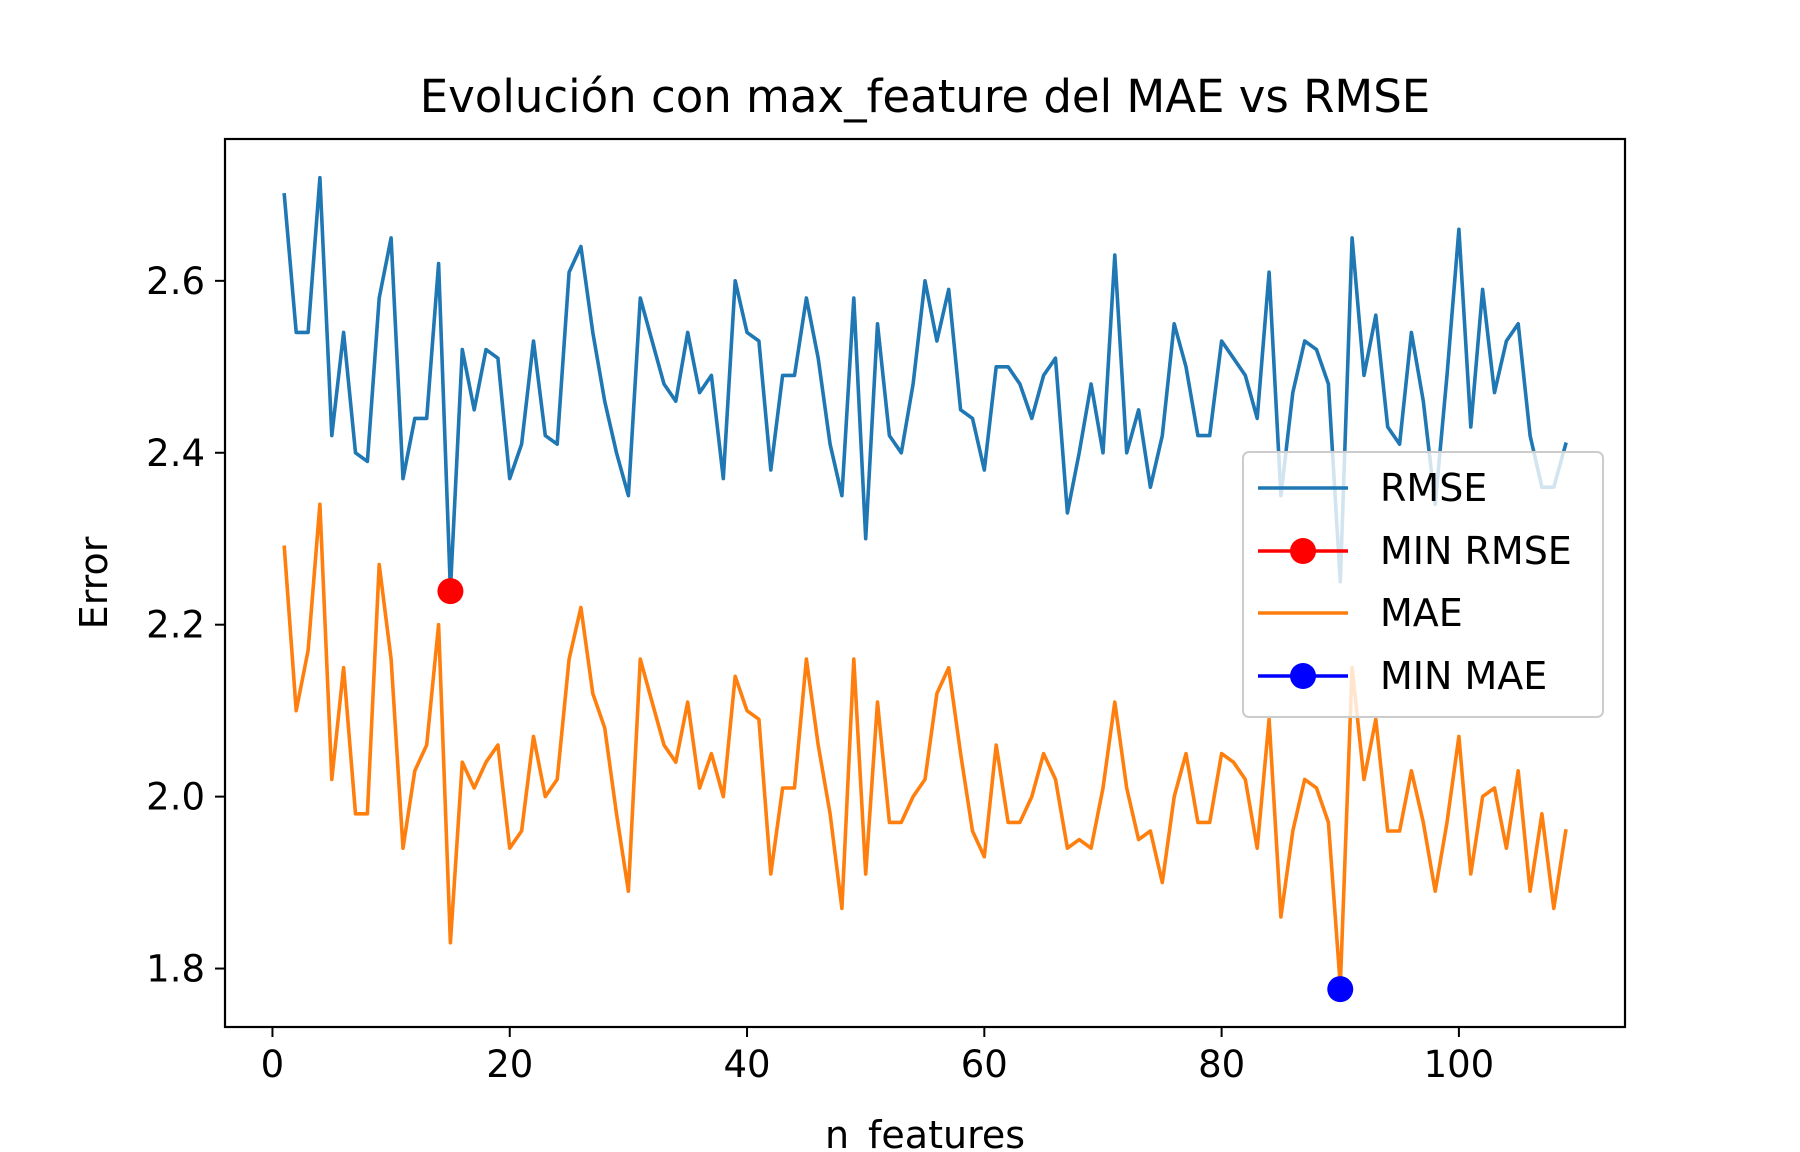  I want to click on x-tick-label: 20, so click(509, 1064).